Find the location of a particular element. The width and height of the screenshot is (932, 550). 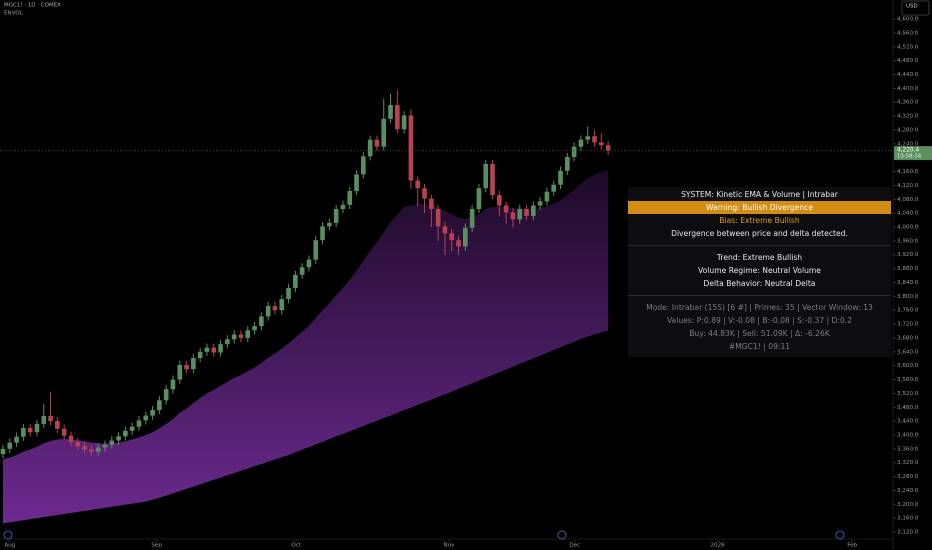

y-tick-label: 3,560.0 is located at coordinates (908, 380).